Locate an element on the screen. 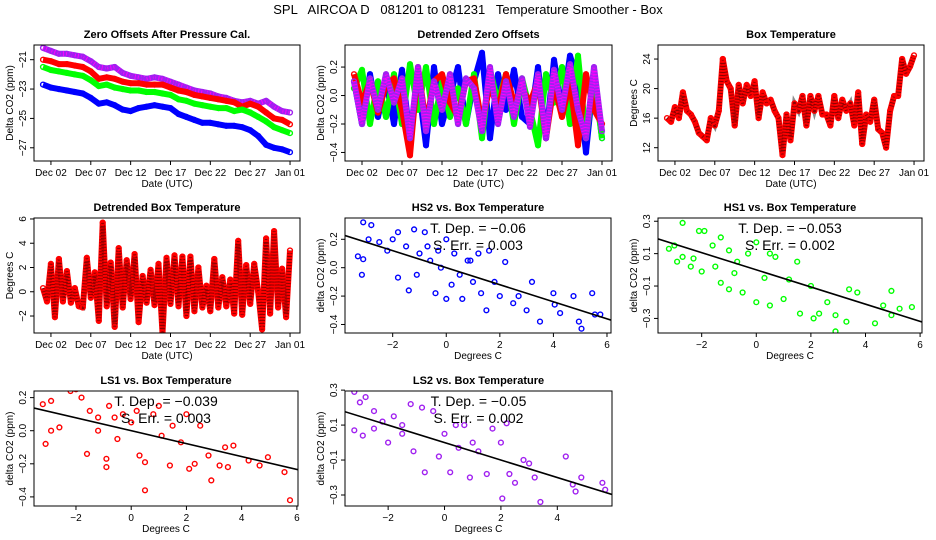 The height and width of the screenshot is (540, 936). y-tick-label: −0.1 is located at coordinates (647, 286).